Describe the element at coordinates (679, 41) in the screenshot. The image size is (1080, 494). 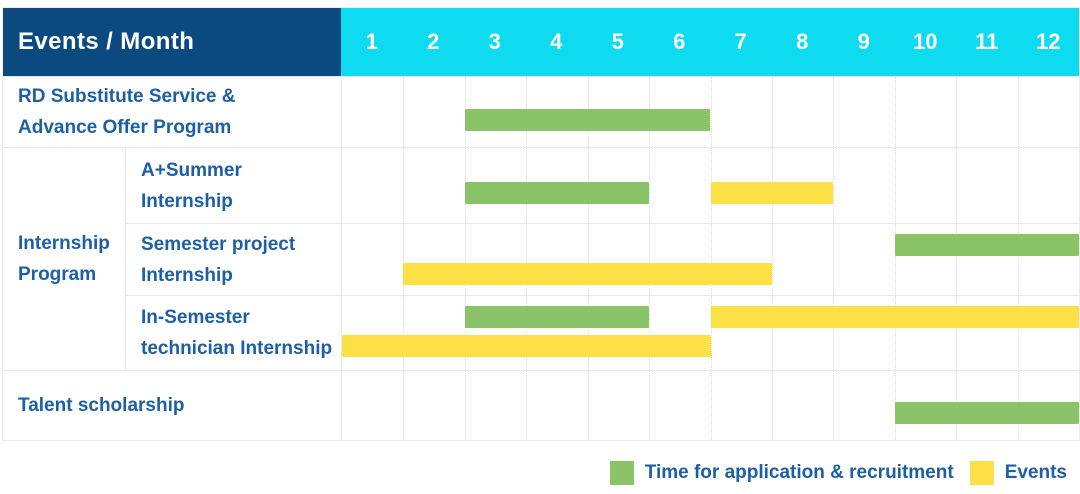
I see `month-label: 6` at that location.